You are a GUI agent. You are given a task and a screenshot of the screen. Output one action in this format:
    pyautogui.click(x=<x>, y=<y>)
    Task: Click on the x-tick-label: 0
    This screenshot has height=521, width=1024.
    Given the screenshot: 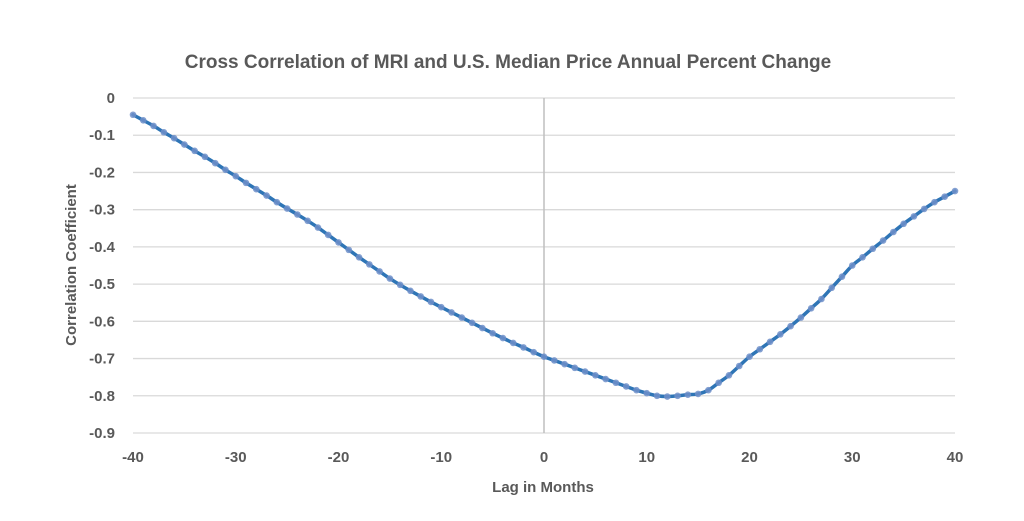 What is the action you would take?
    pyautogui.click(x=544, y=457)
    